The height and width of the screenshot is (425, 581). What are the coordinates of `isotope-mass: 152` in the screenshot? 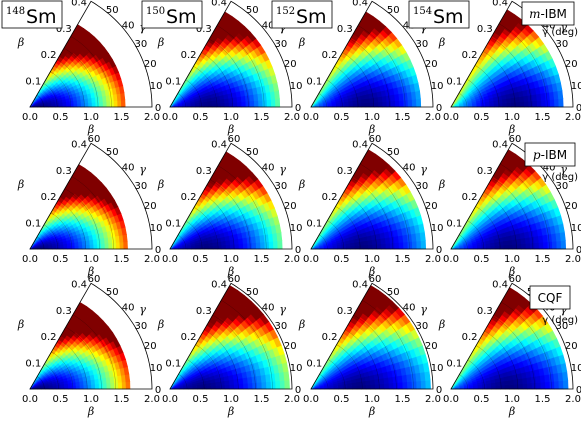 It's located at (285, 11).